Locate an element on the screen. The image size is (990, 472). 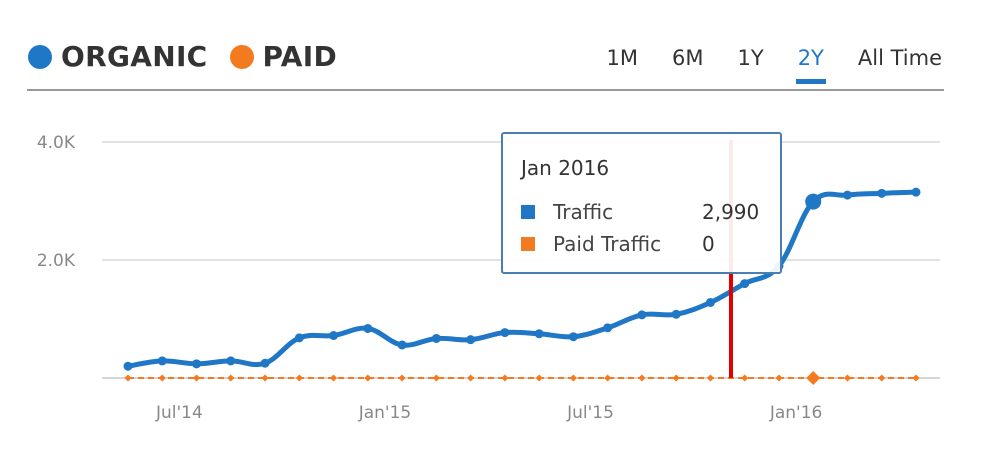
tooltip-title: Jan 2016 is located at coordinates (565, 168).